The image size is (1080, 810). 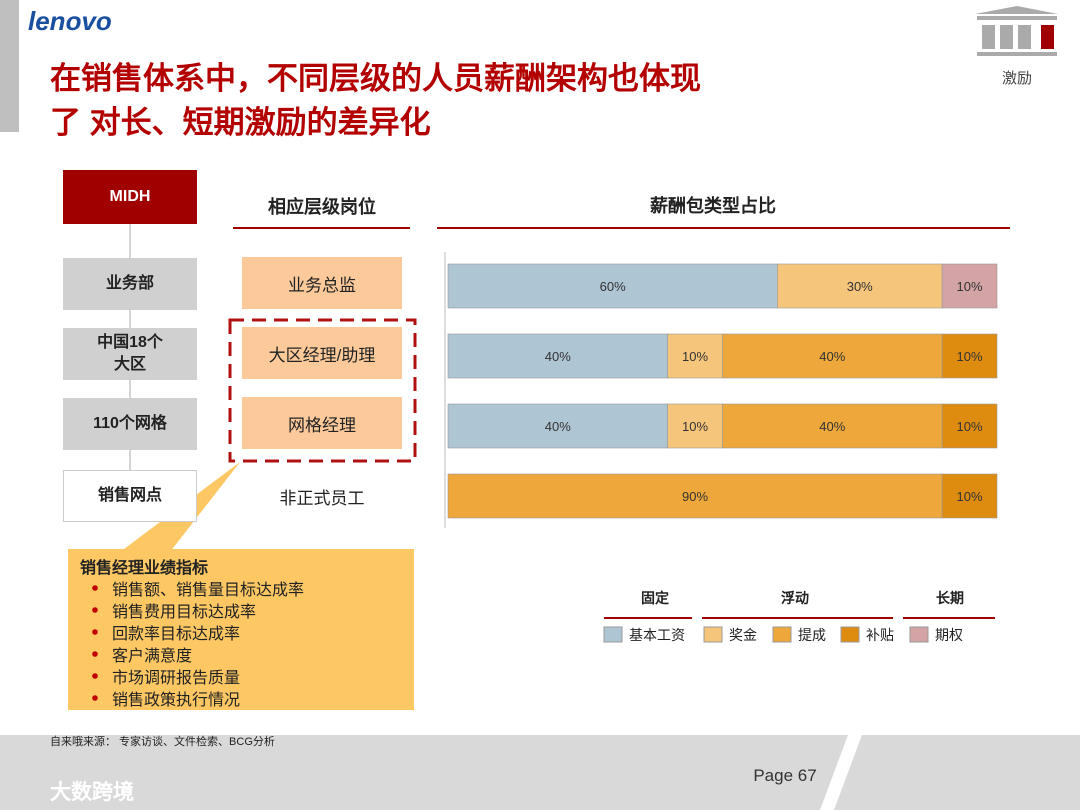 I want to click on position-box: 网格经理, so click(x=322, y=423).